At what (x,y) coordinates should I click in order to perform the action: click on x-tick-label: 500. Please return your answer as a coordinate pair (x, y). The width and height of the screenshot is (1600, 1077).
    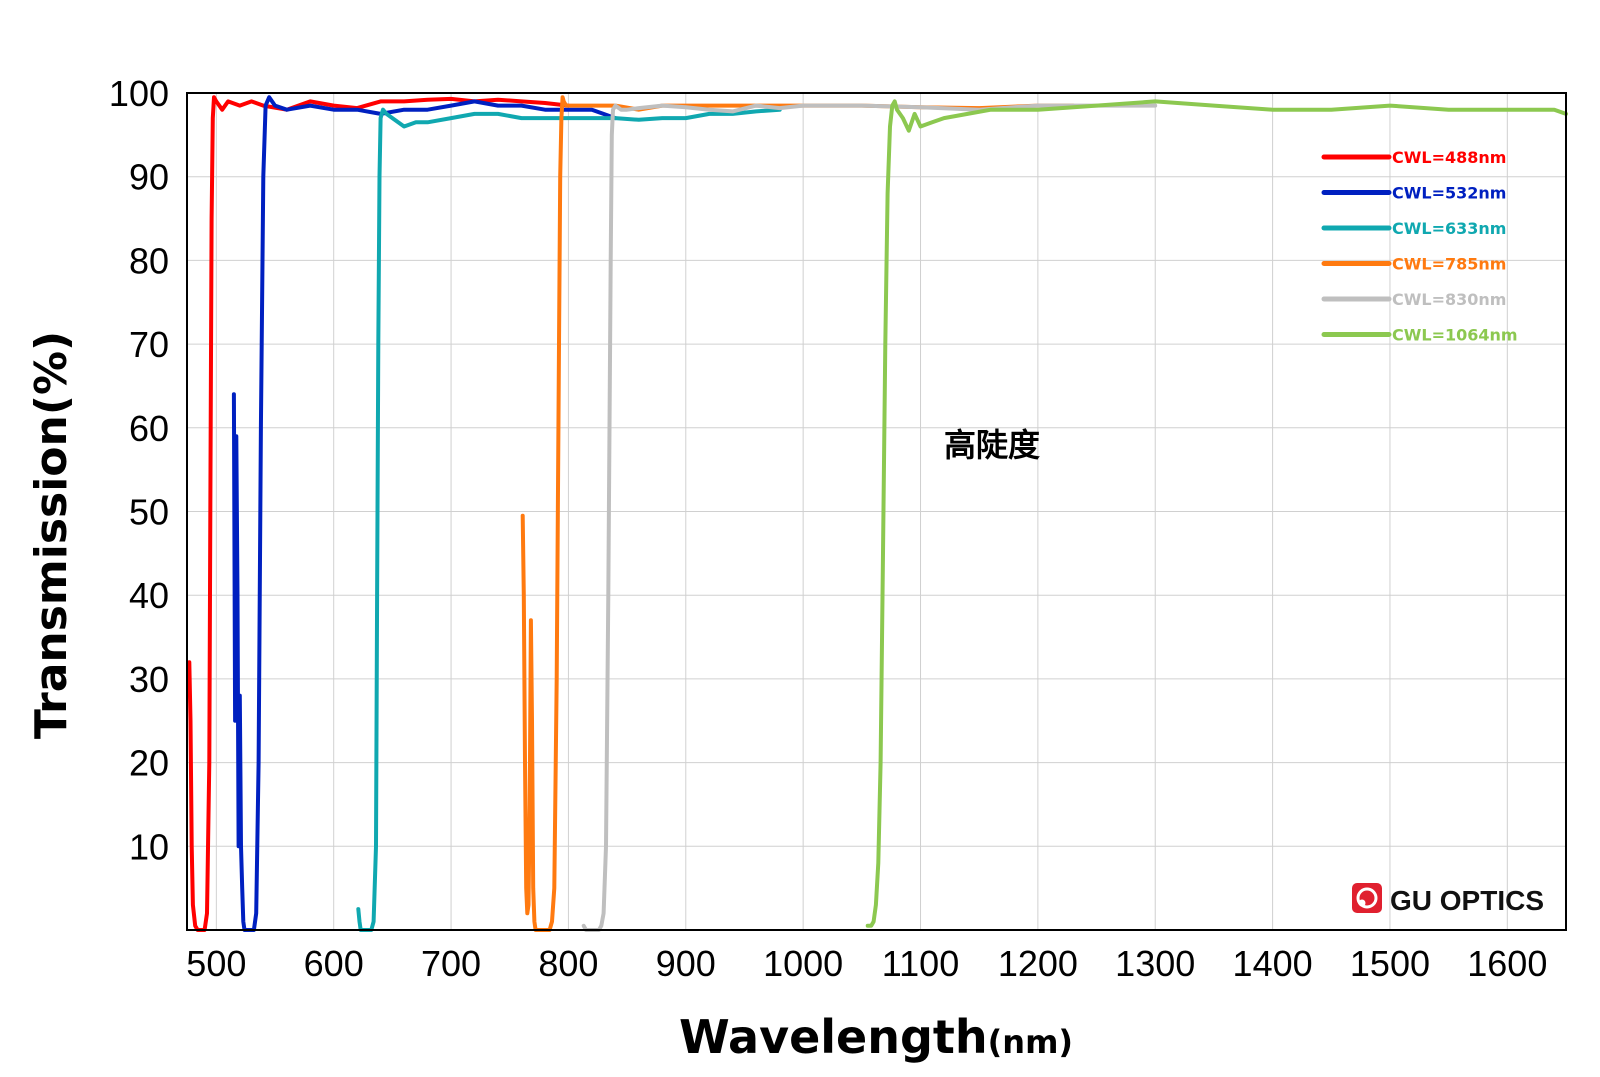
    Looking at the image, I should click on (216, 963).